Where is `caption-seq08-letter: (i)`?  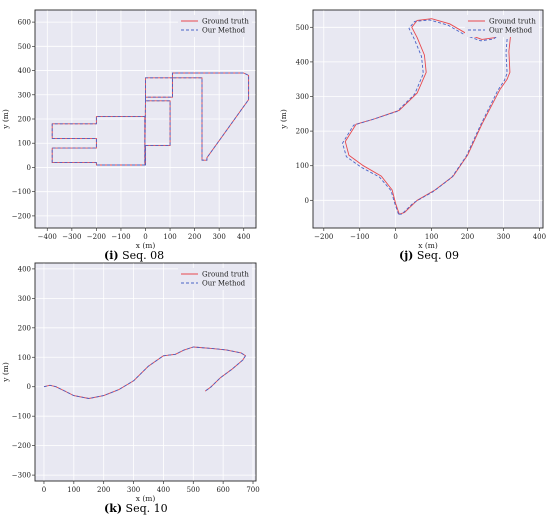
caption-seq08-letter: (i) is located at coordinates (111, 255).